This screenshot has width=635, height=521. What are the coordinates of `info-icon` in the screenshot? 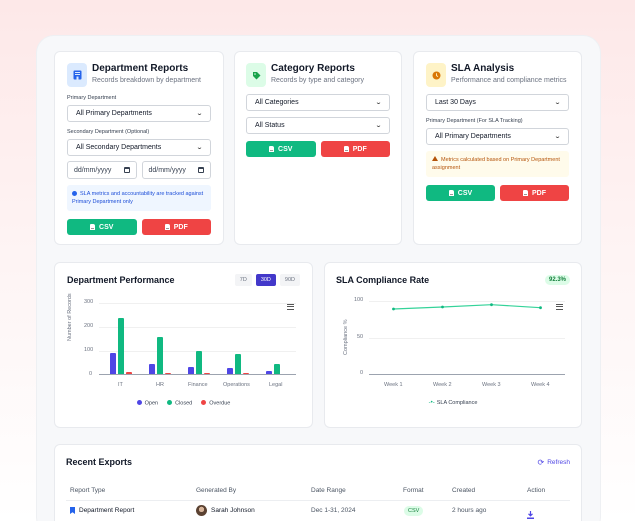 It's located at (74, 193).